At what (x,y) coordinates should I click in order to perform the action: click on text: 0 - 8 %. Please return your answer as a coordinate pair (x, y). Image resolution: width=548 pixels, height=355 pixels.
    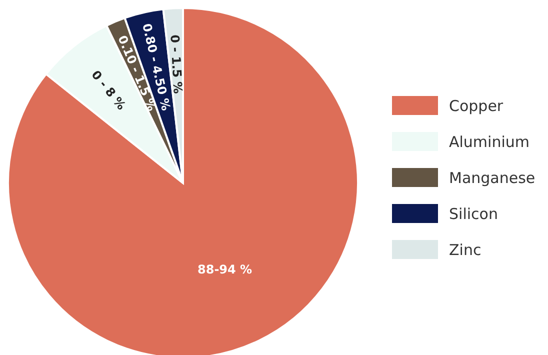
    Looking at the image, I should click on (108, 90).